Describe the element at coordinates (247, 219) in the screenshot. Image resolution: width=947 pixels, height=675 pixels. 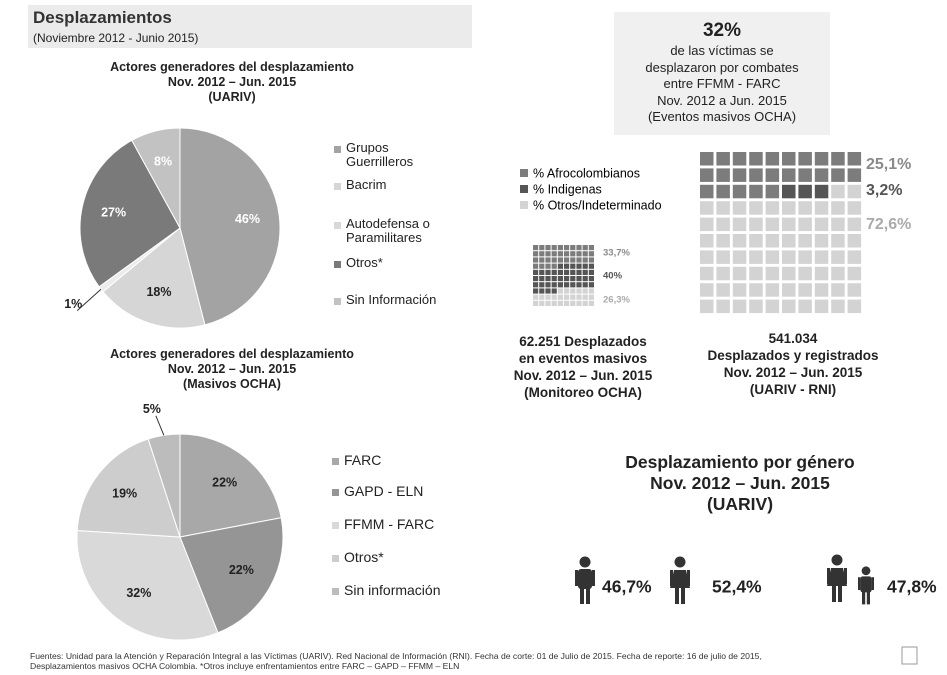
I see `data-label: 46%` at that location.